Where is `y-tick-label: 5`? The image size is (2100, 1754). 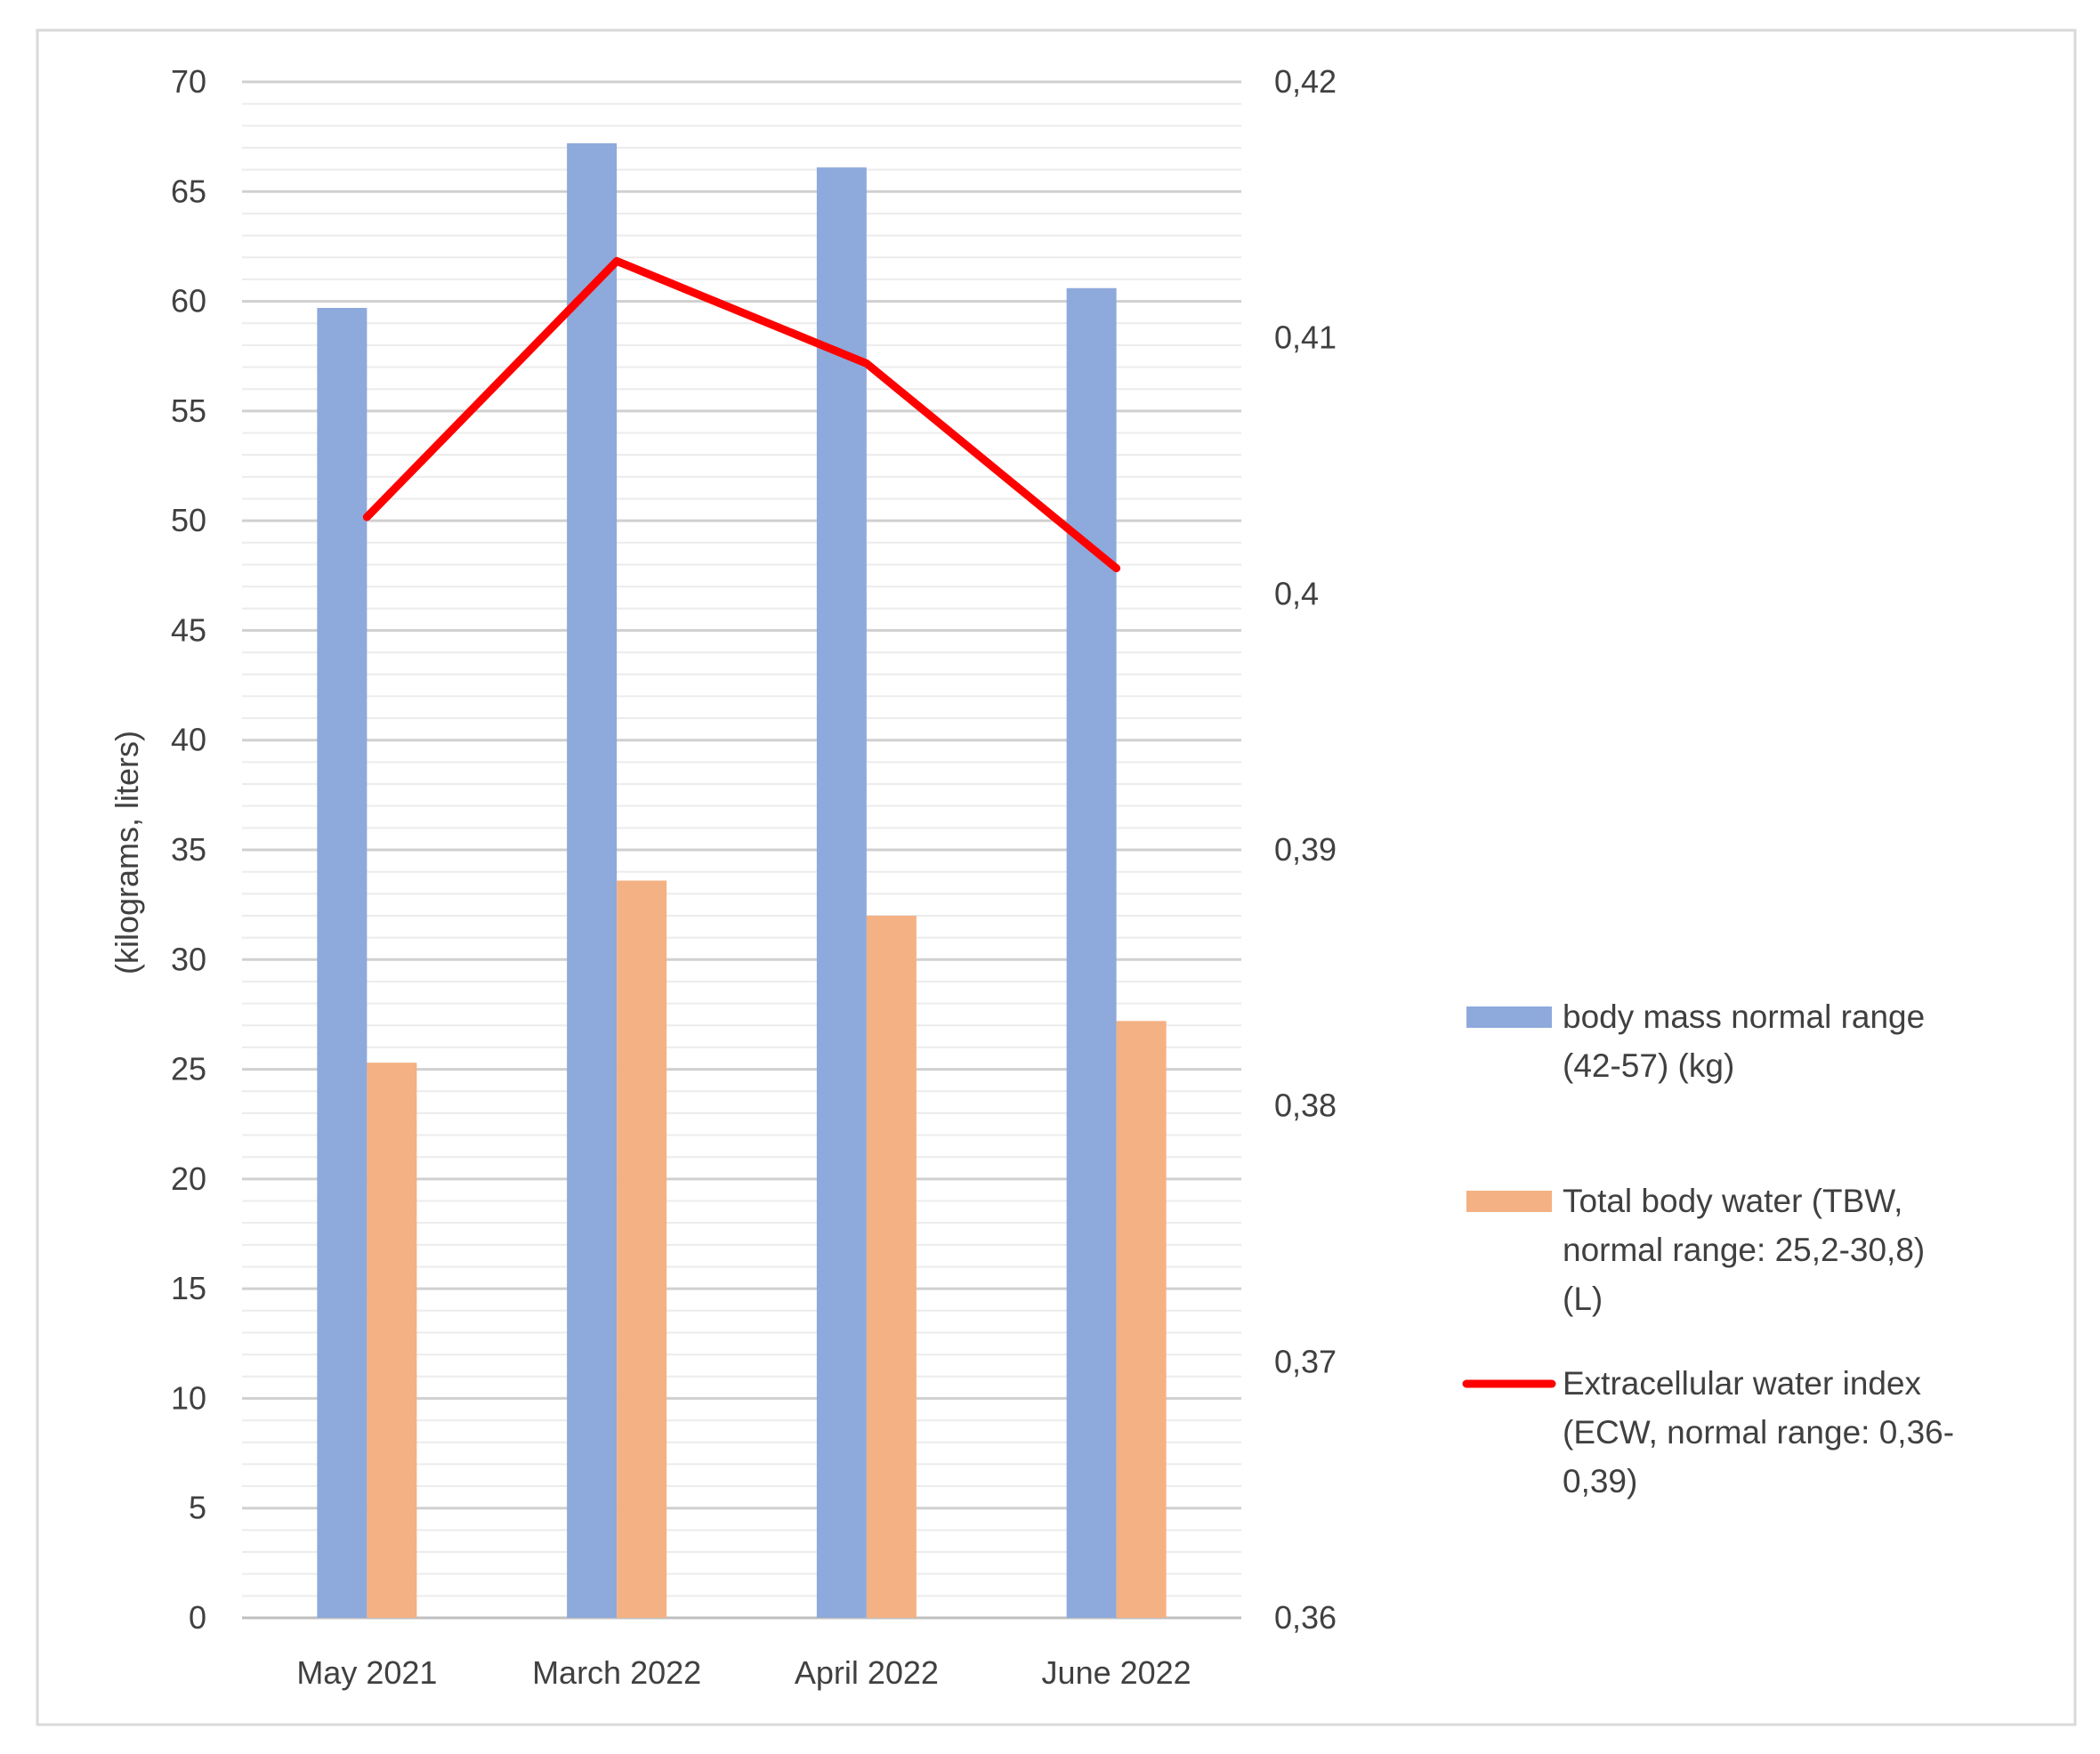 y-tick-label: 5 is located at coordinates (197, 1508).